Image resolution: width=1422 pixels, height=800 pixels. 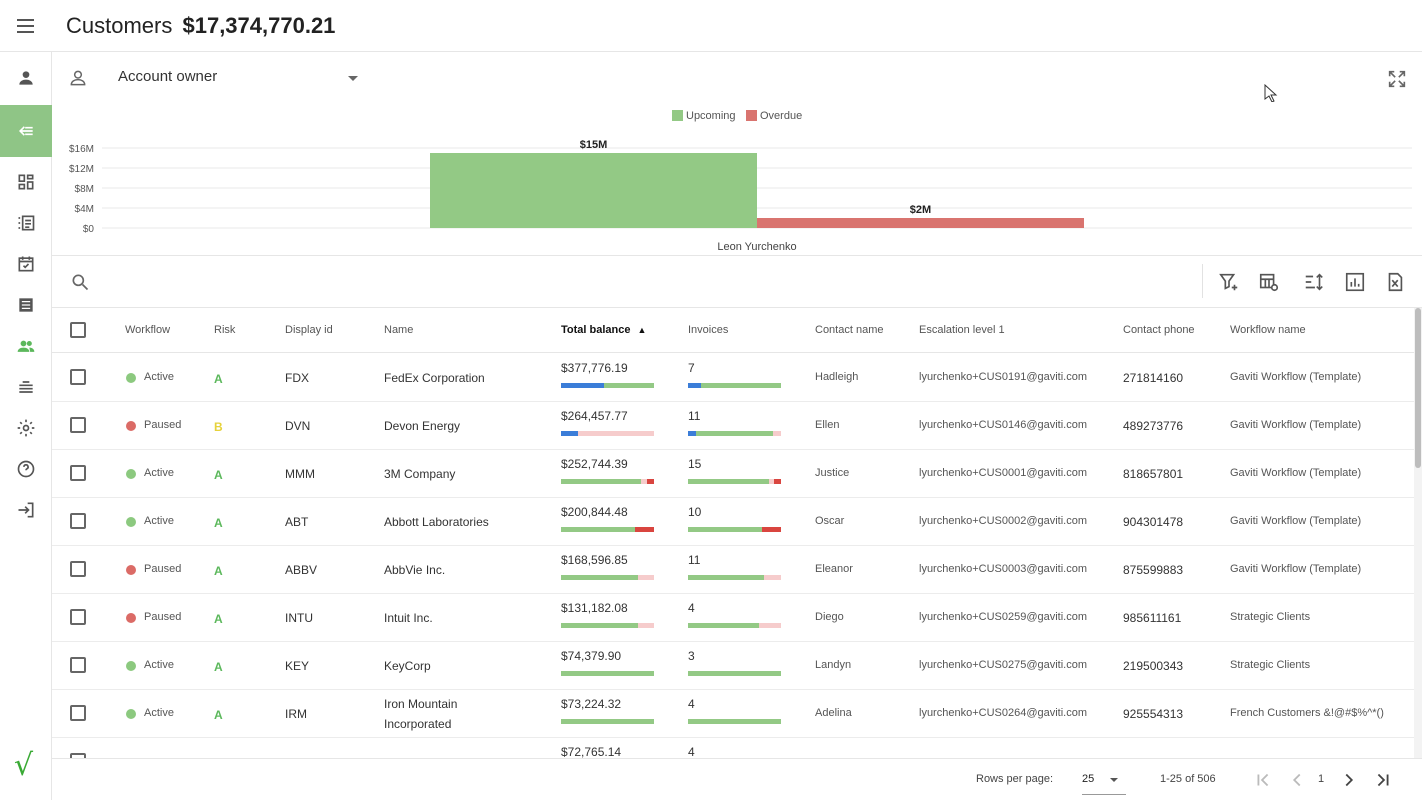 I want to click on help-icon, so click(x=26, y=469).